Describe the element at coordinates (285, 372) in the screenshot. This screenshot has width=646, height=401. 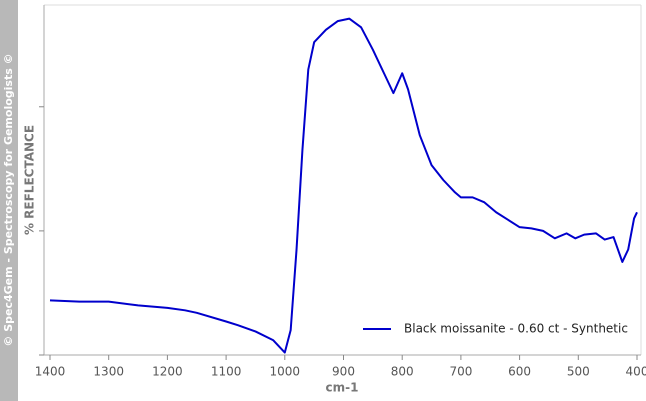
I see `x-tick-label: 1000` at that location.